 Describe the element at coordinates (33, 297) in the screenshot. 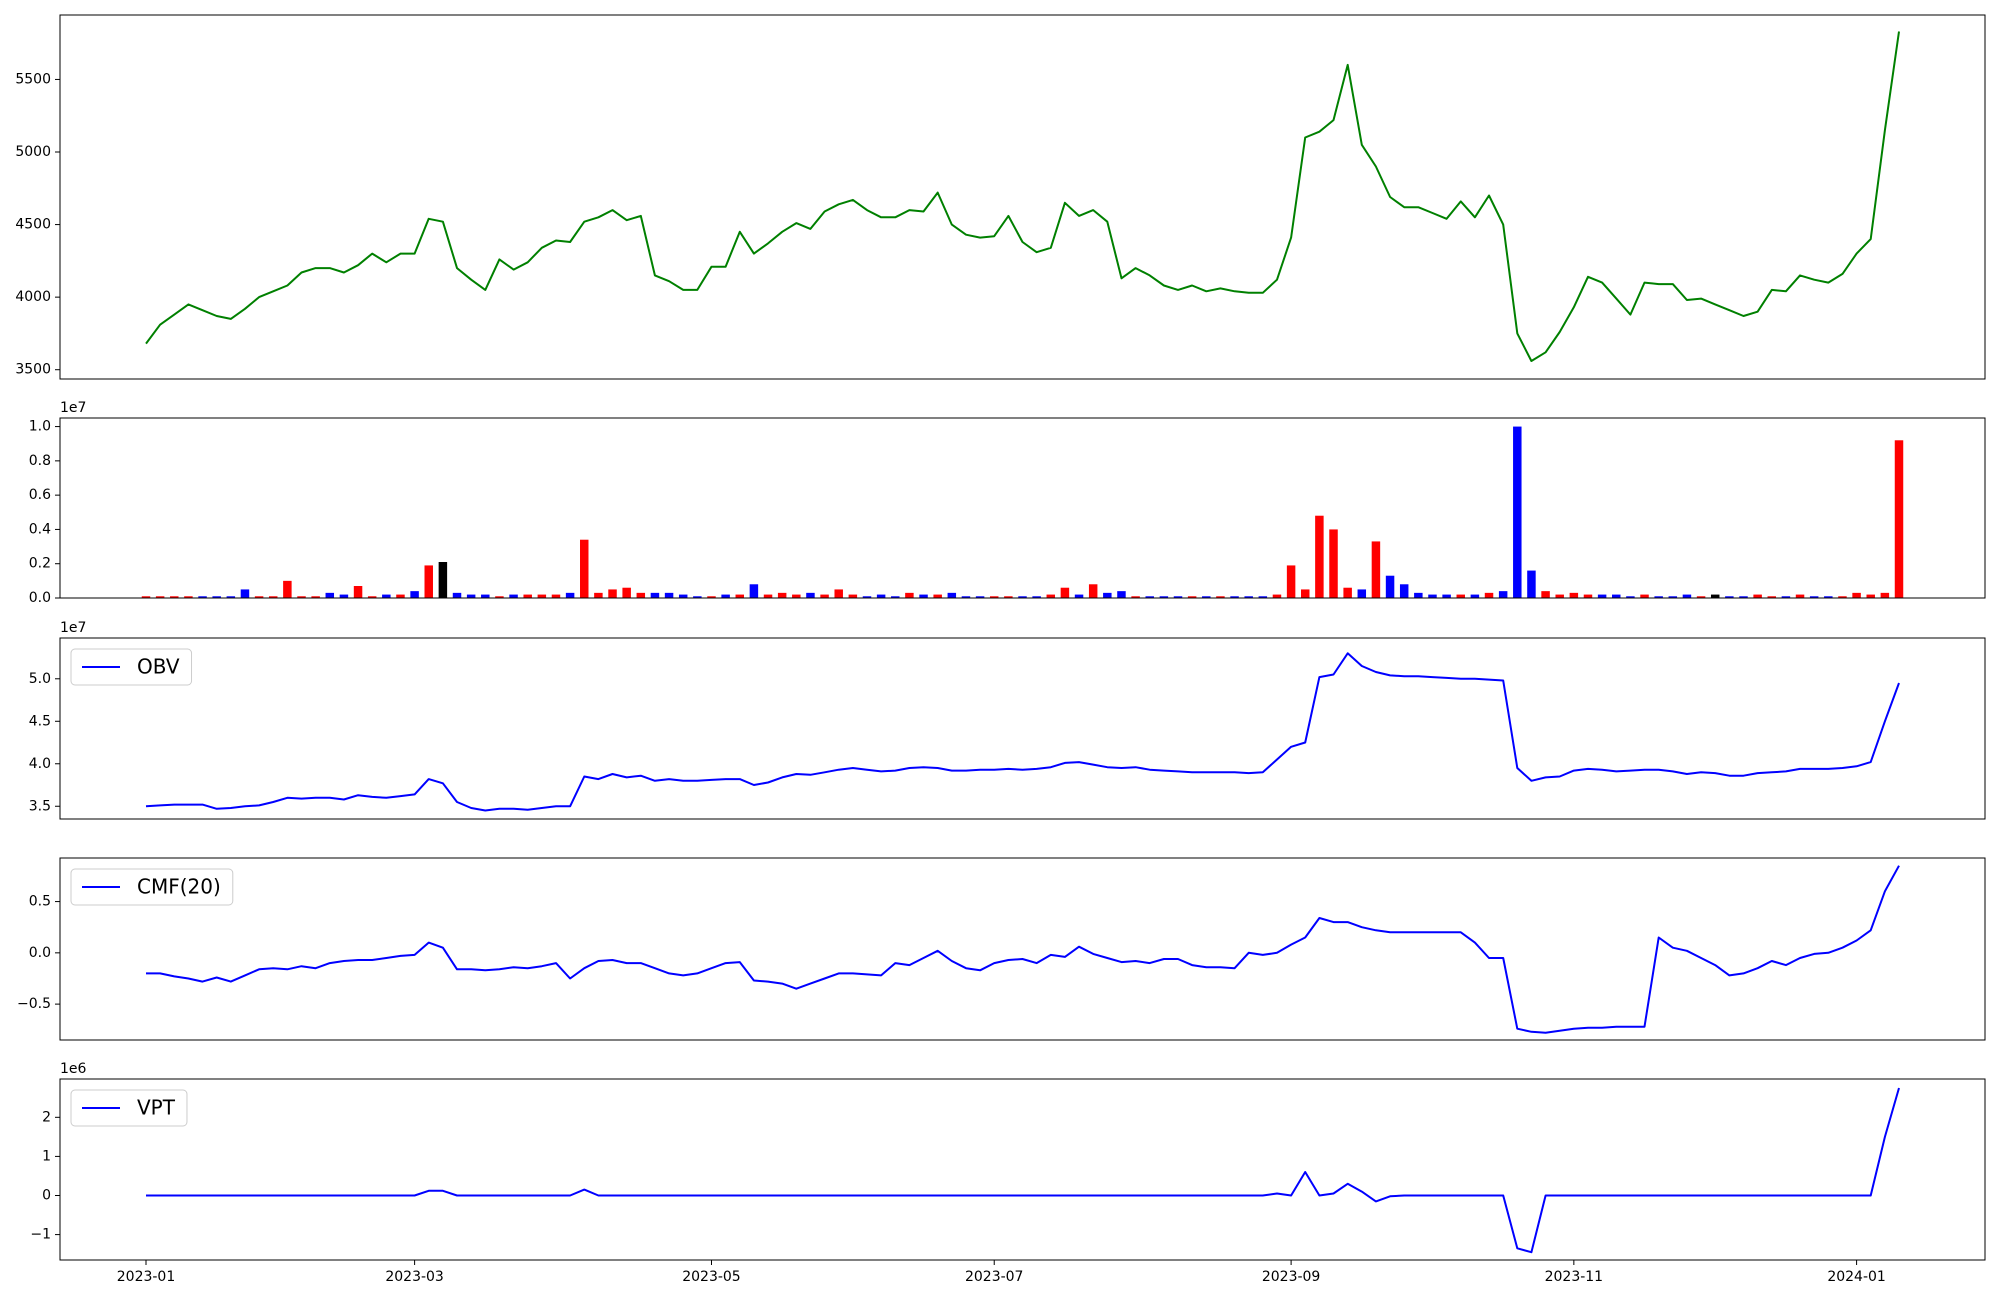

I see `y-tick-label: 4000` at that location.